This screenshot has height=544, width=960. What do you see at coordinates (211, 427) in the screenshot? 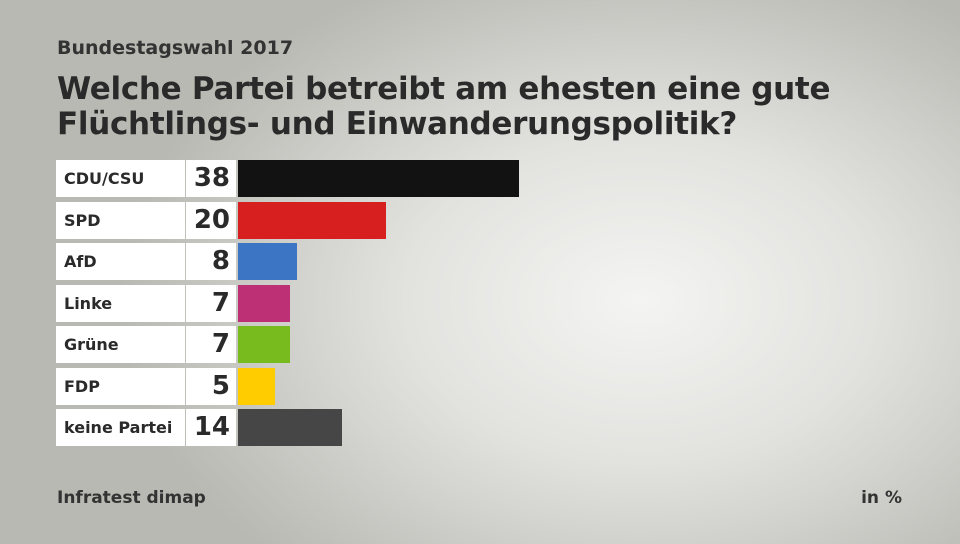
I see `value-label: 14` at bounding box center [211, 427].